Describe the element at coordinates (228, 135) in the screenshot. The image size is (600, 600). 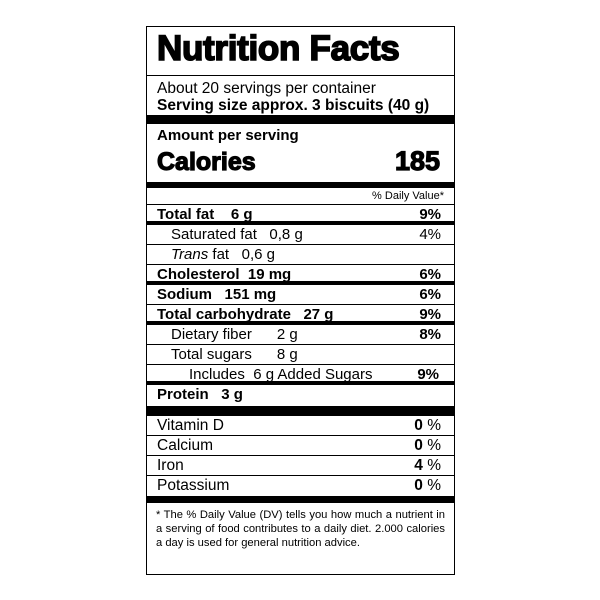
I see `amount-per-serving: Amount per serving` at that location.